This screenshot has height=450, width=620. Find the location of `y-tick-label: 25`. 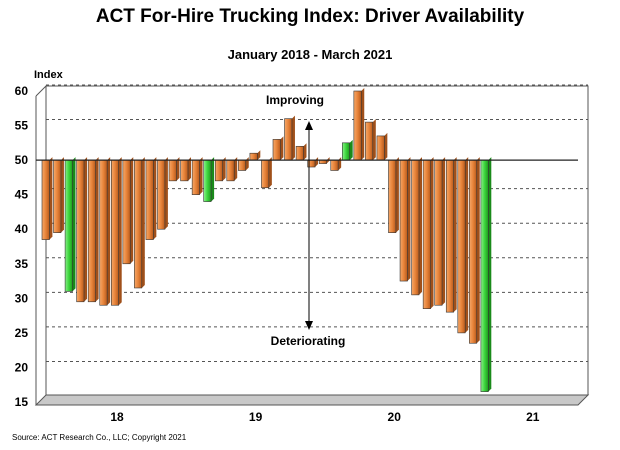

y-tick-label: 25 is located at coordinates (22, 333).